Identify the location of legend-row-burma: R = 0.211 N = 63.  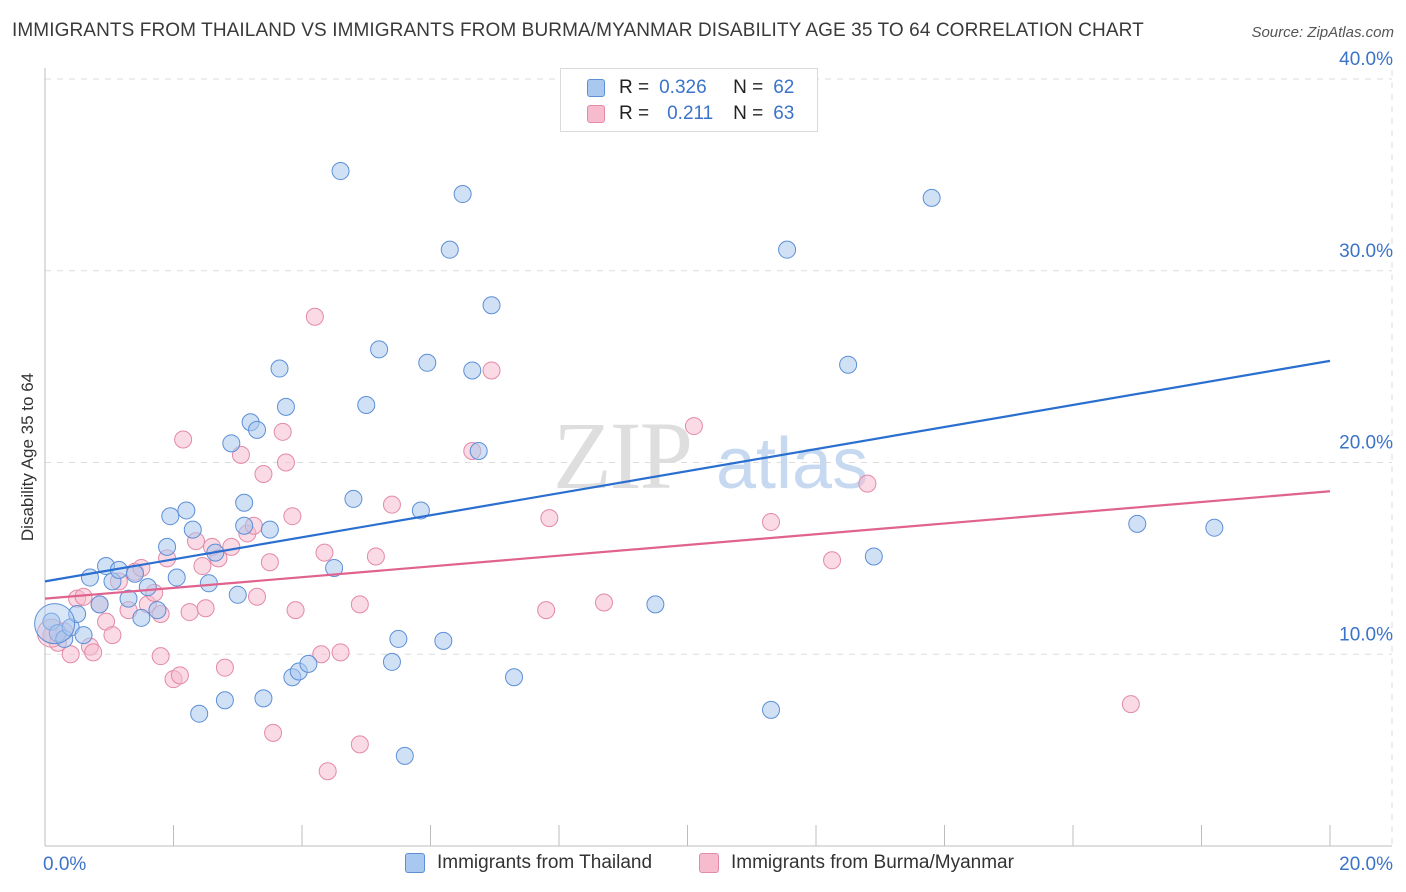
(690, 114).